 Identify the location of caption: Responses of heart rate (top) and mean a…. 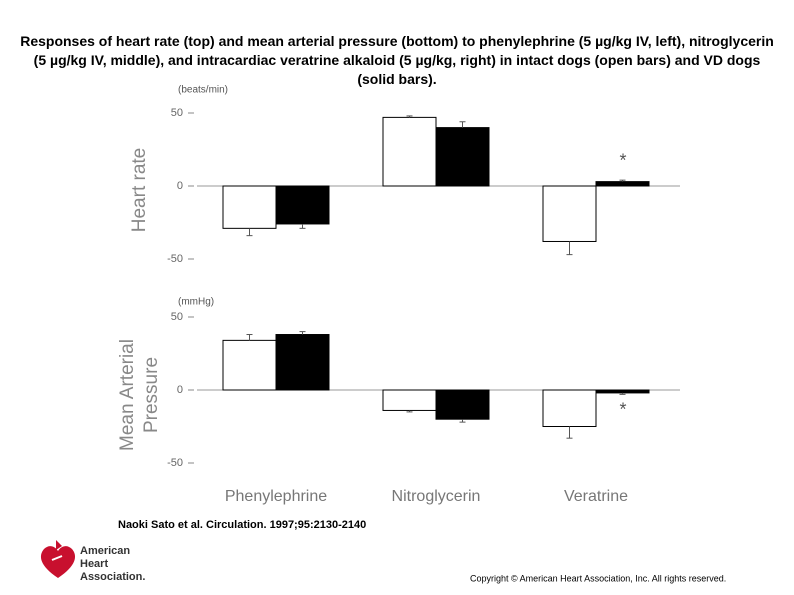
(397, 60).